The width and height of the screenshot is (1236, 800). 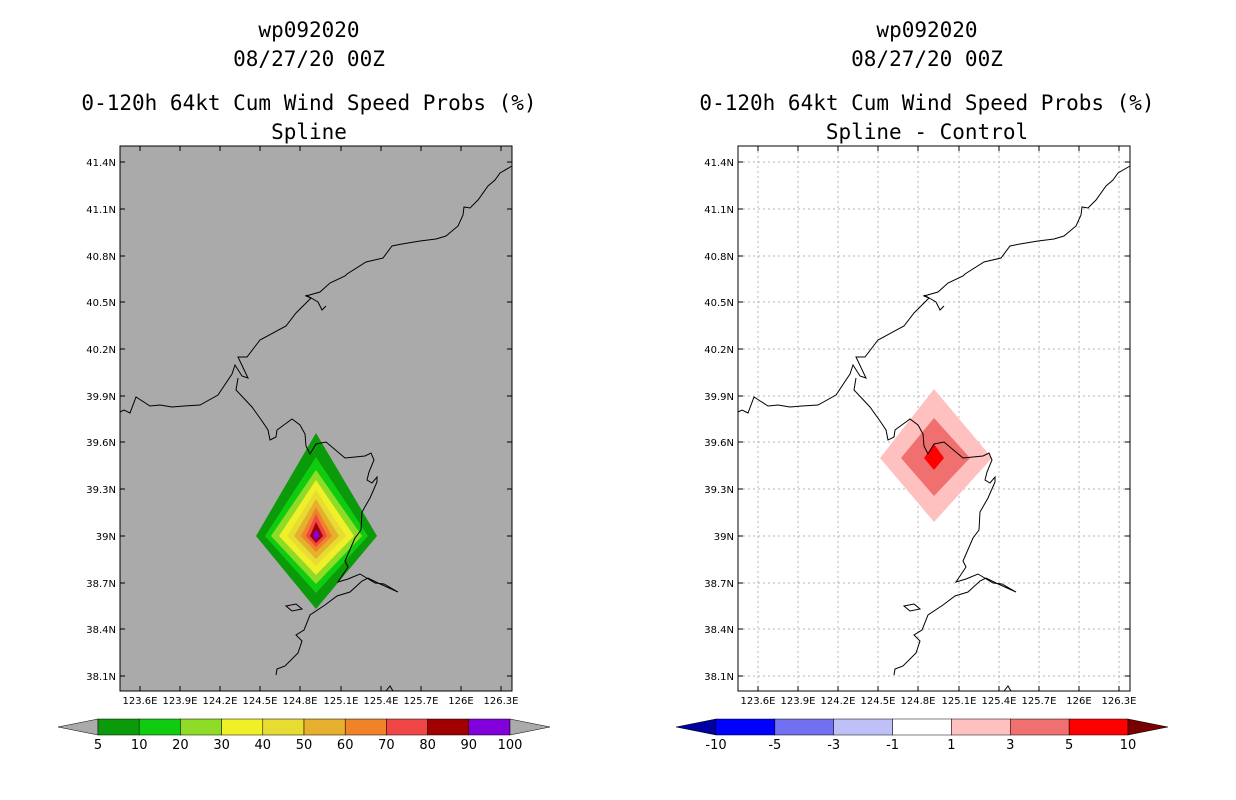 I want to click on subtitle: Spline, so click(x=309, y=132).